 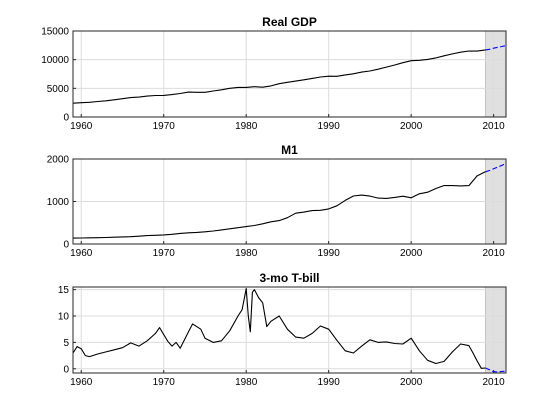 What do you see at coordinates (55, 32) in the screenshot?
I see `y-tick-label: 15000` at bounding box center [55, 32].